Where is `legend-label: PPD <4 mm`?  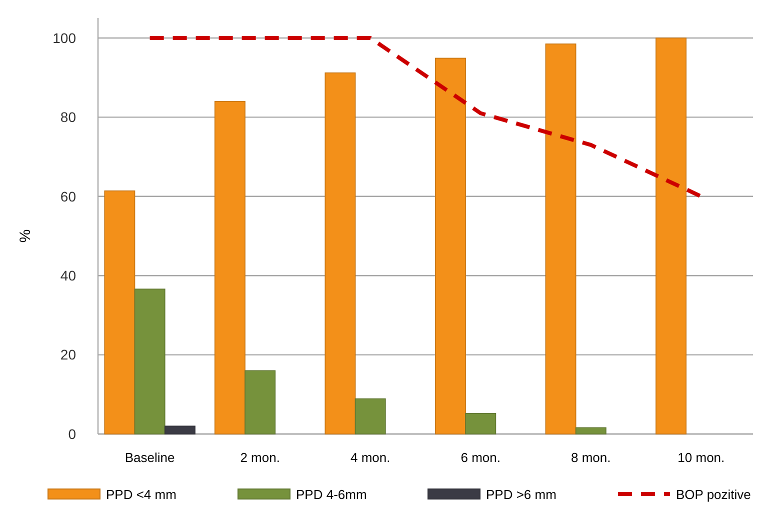
legend-label: PPD <4 mm is located at coordinates (141, 494).